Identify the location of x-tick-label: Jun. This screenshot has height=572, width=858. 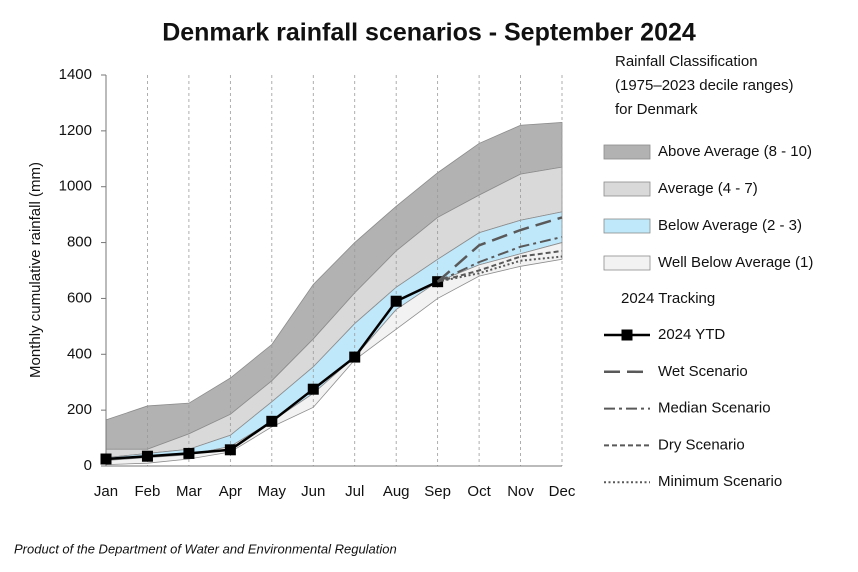
(313, 491).